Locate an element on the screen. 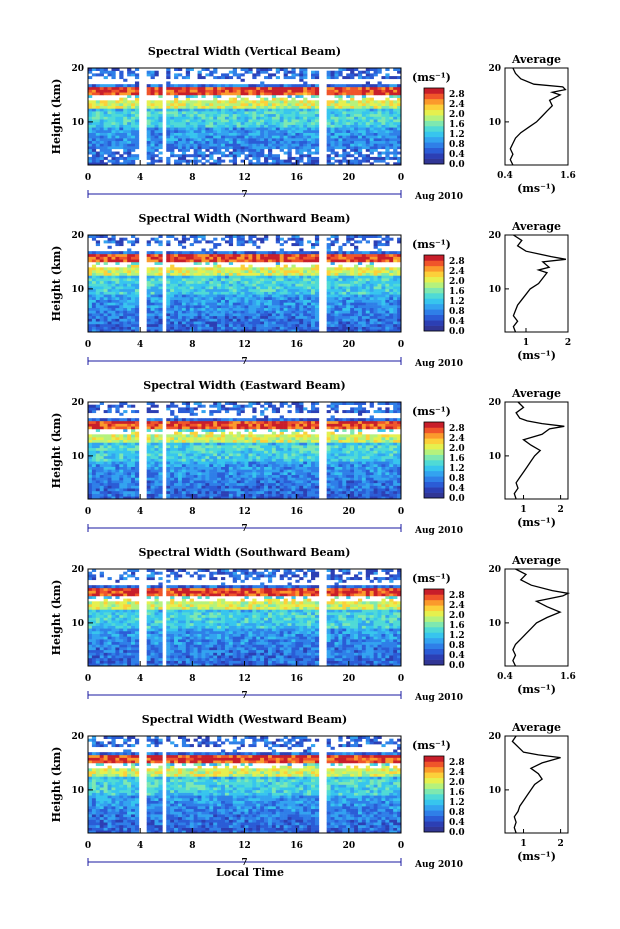 The image size is (620, 929). x-tick-label: 16 is located at coordinates (296, 178).